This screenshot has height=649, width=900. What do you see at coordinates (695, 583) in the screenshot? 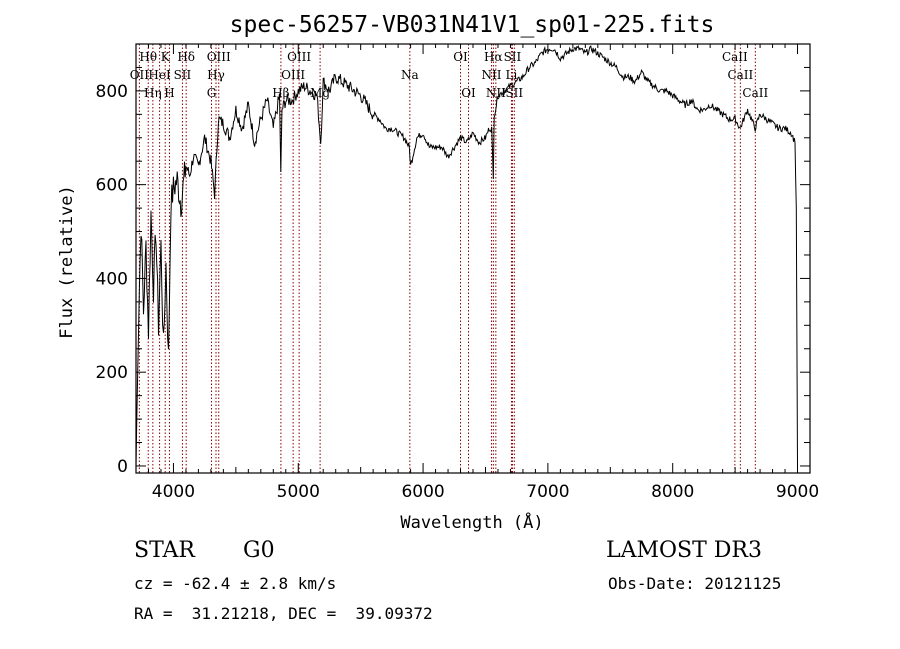
I see `obs-date: Obs-Date: 20121125` at bounding box center [695, 583].